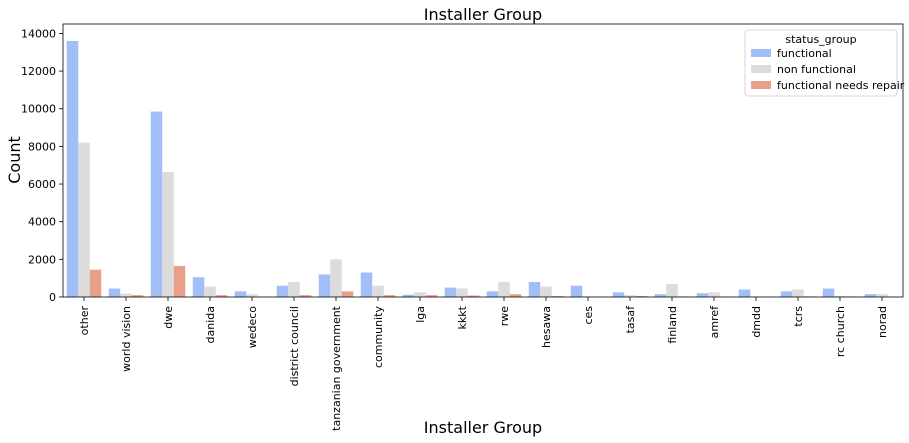 The image size is (909, 443). Describe the element at coordinates (72, 169) in the screenshot. I see `bar-functional-other` at that location.